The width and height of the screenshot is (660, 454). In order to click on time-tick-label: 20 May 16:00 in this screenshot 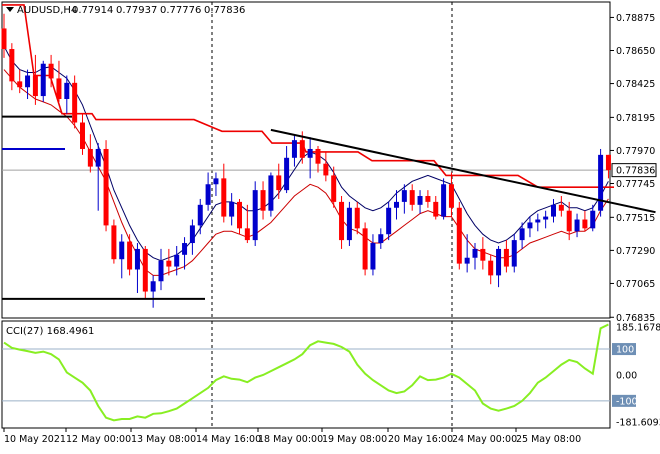, I will do `click(420, 439)`.